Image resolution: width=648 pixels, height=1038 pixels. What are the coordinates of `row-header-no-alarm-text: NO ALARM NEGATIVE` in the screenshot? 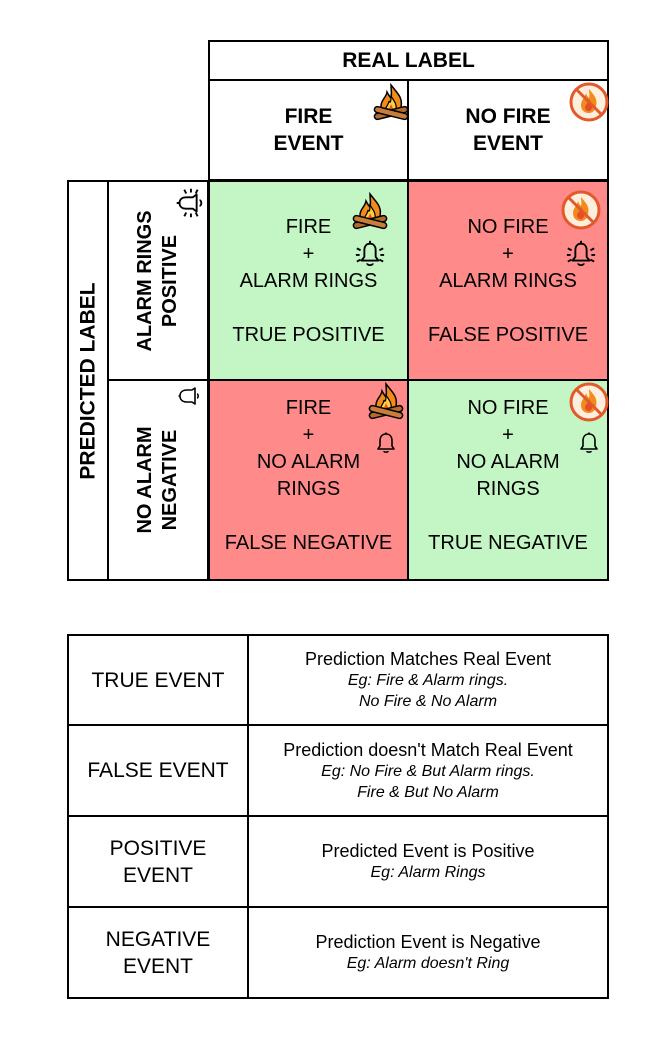 It's located at (158, 479).